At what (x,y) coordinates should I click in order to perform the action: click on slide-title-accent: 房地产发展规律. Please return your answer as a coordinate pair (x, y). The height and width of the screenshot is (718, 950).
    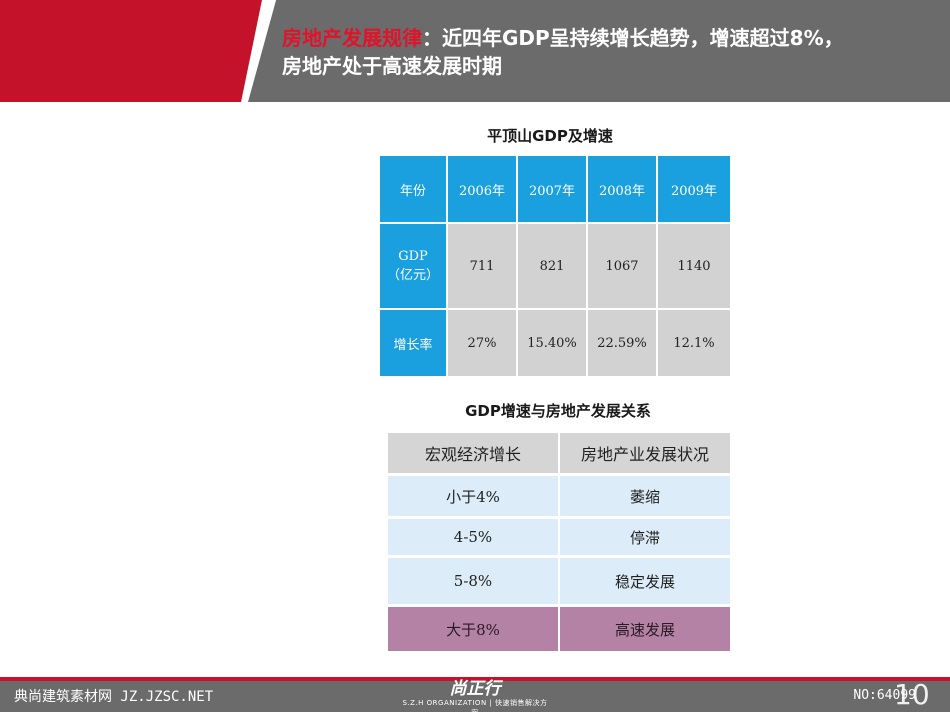
    Looking at the image, I should click on (352, 38).